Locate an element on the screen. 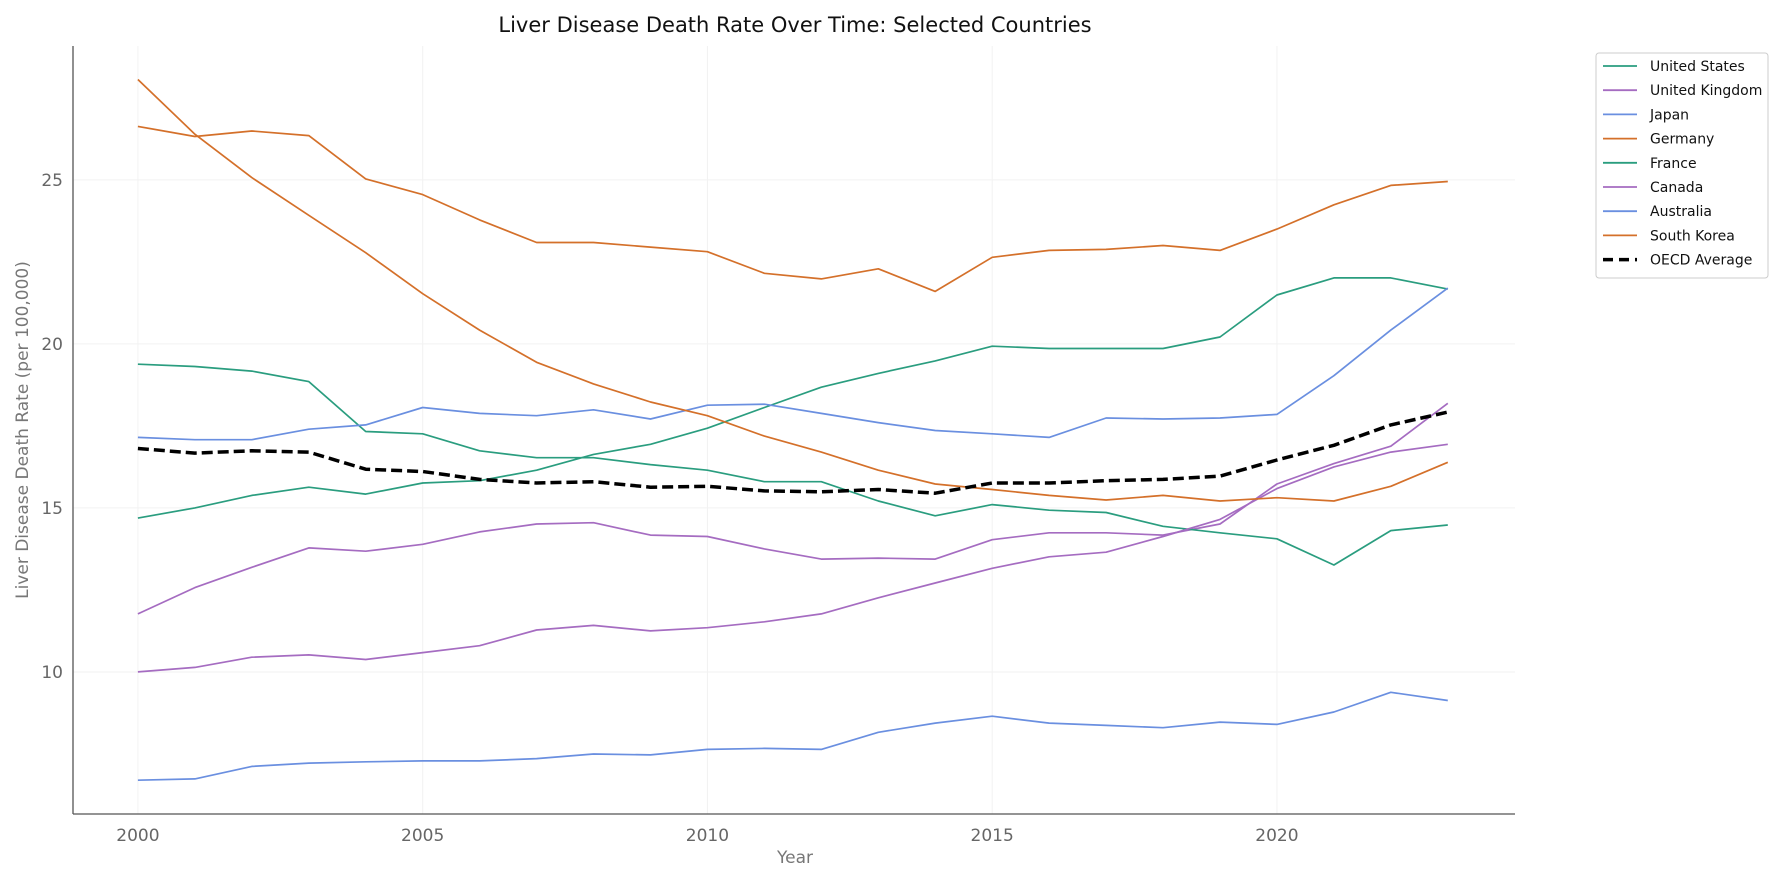  legend-label-united-states: United States is located at coordinates (1697, 67).